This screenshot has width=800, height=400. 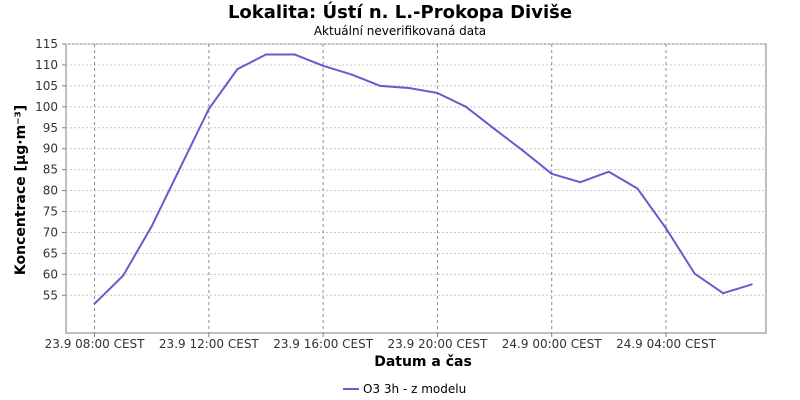 I want to click on x-tick-label: 24.9 04:00 CEST, so click(x=666, y=344).